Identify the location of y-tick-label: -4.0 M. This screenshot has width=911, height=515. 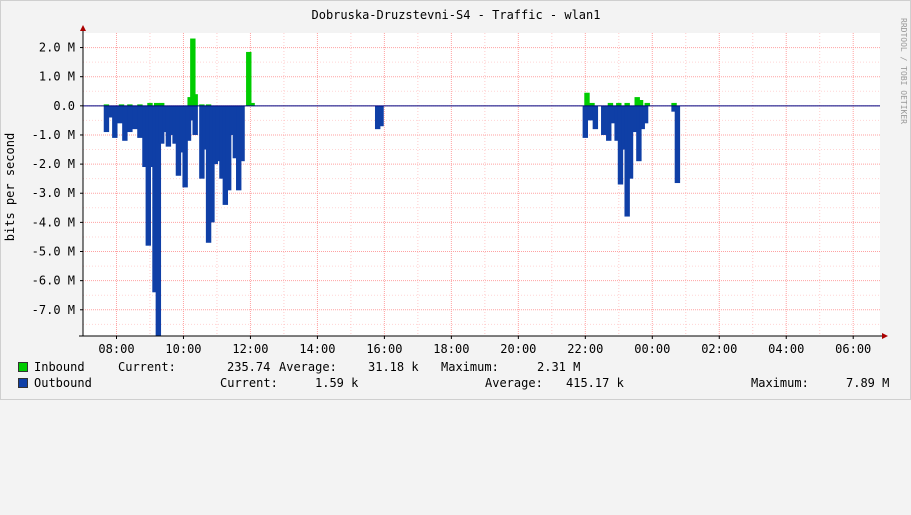
(53, 222).